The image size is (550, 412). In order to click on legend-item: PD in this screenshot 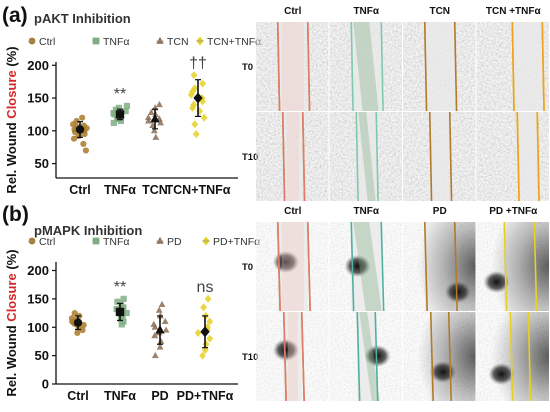, I will do `click(169, 242)`.